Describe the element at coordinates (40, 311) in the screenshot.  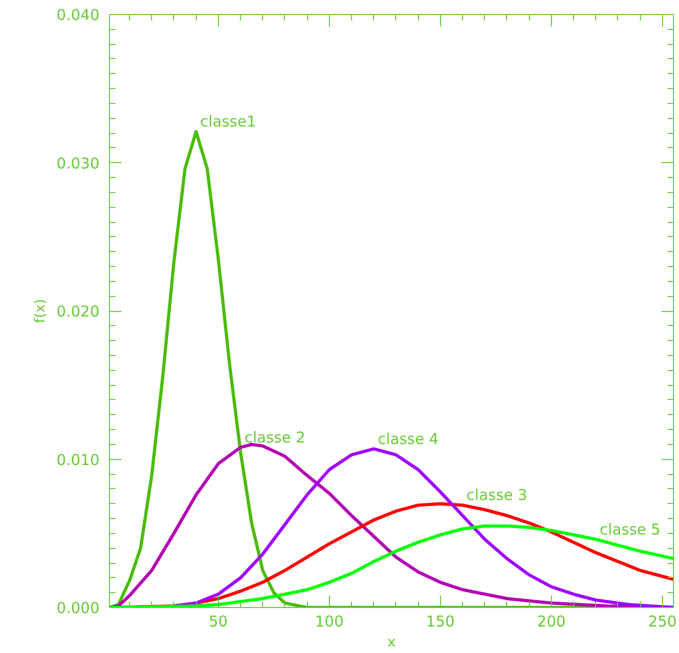
I see `y-axis-title: f(x)` at that location.